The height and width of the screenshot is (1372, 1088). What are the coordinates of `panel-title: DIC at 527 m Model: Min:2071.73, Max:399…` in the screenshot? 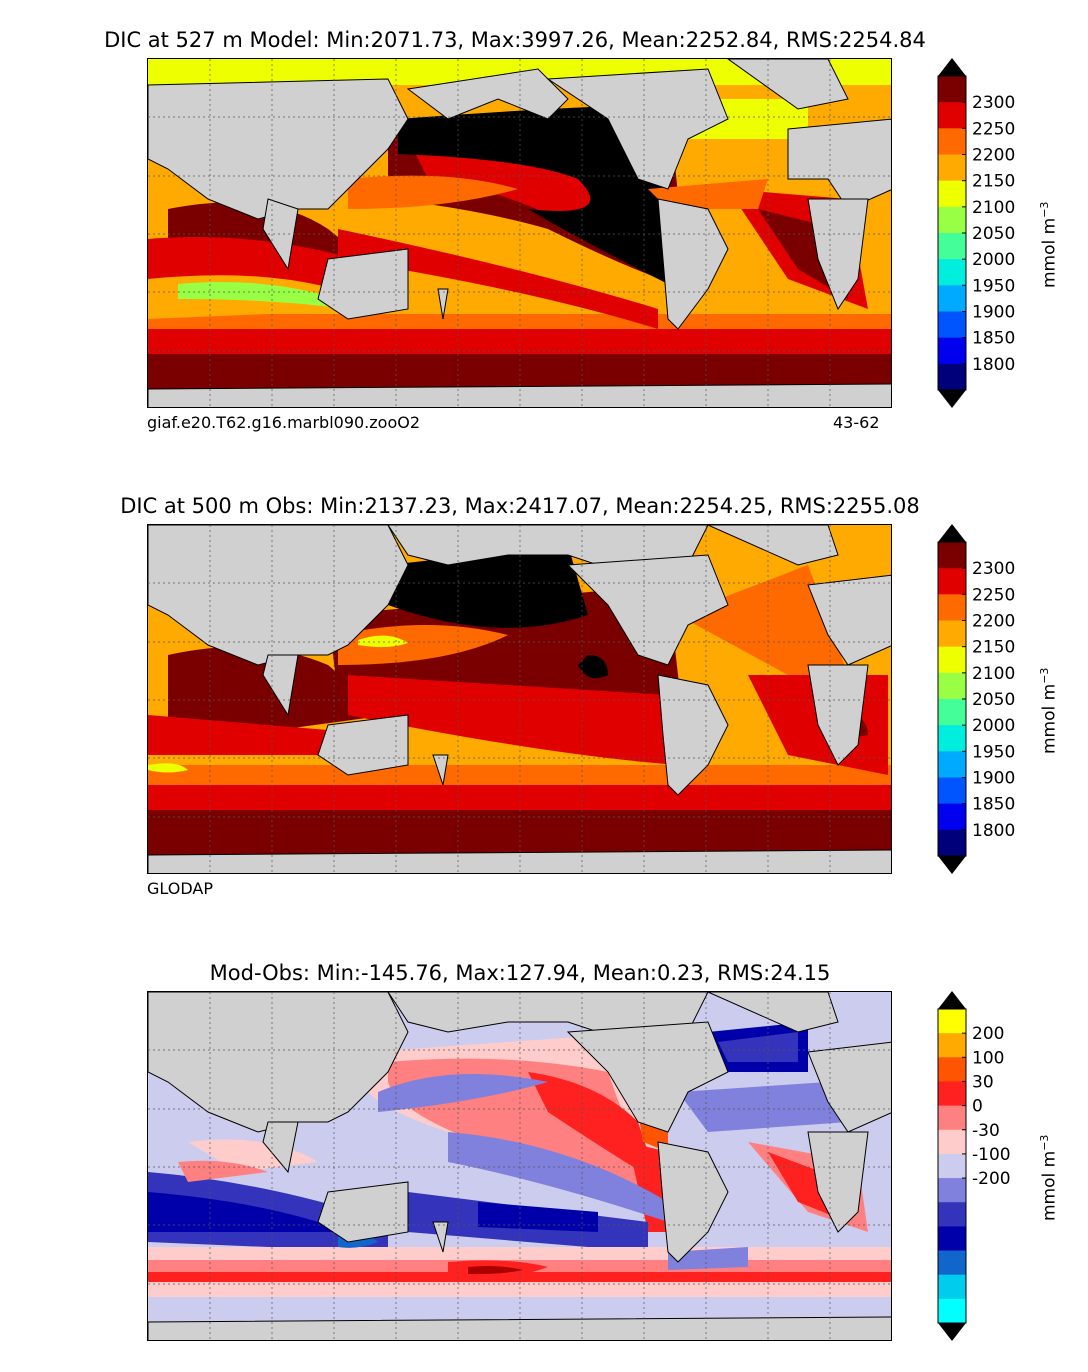 It's located at (515, 40).